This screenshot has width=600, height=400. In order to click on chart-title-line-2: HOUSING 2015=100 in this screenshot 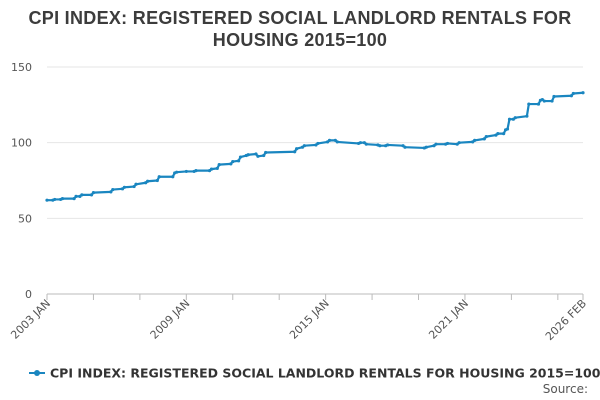, I will do `click(300, 40)`.